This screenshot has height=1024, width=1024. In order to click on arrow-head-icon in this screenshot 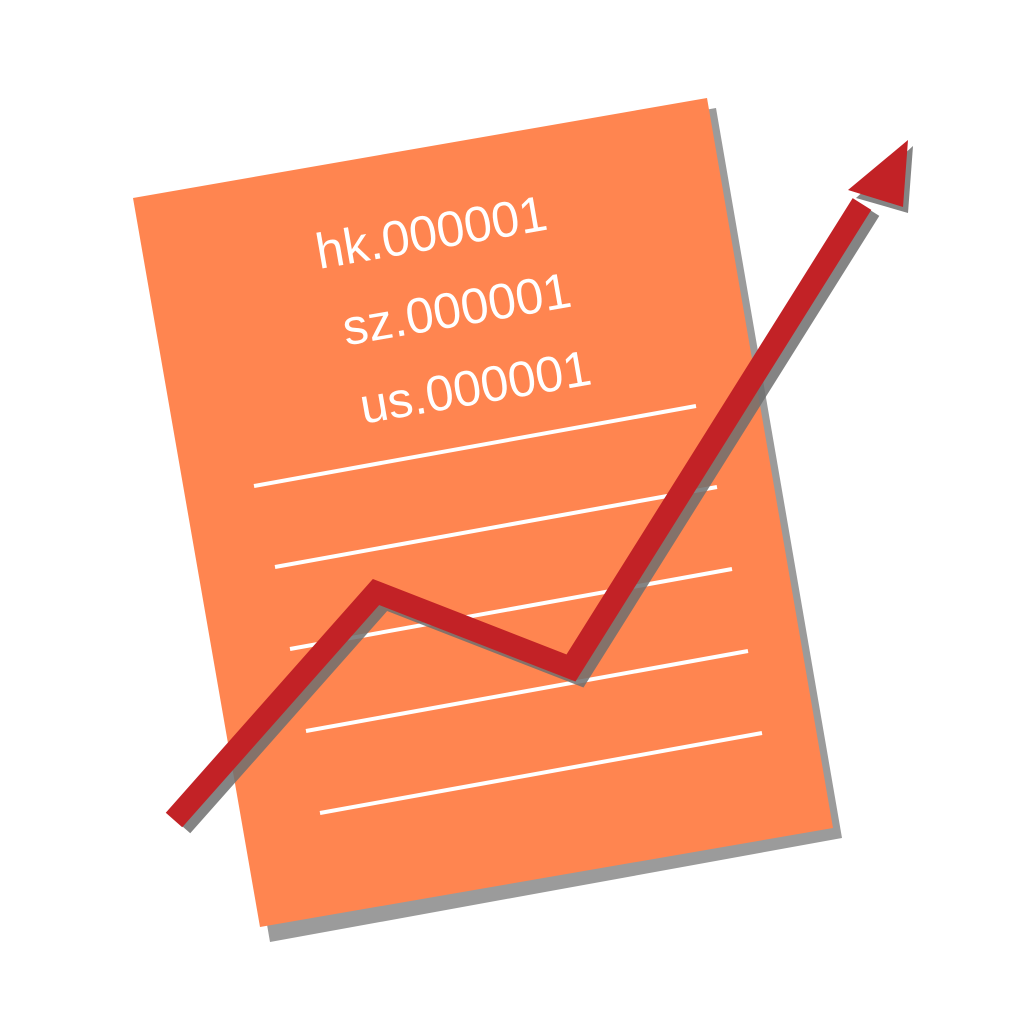, I will do `click(878, 173)`.